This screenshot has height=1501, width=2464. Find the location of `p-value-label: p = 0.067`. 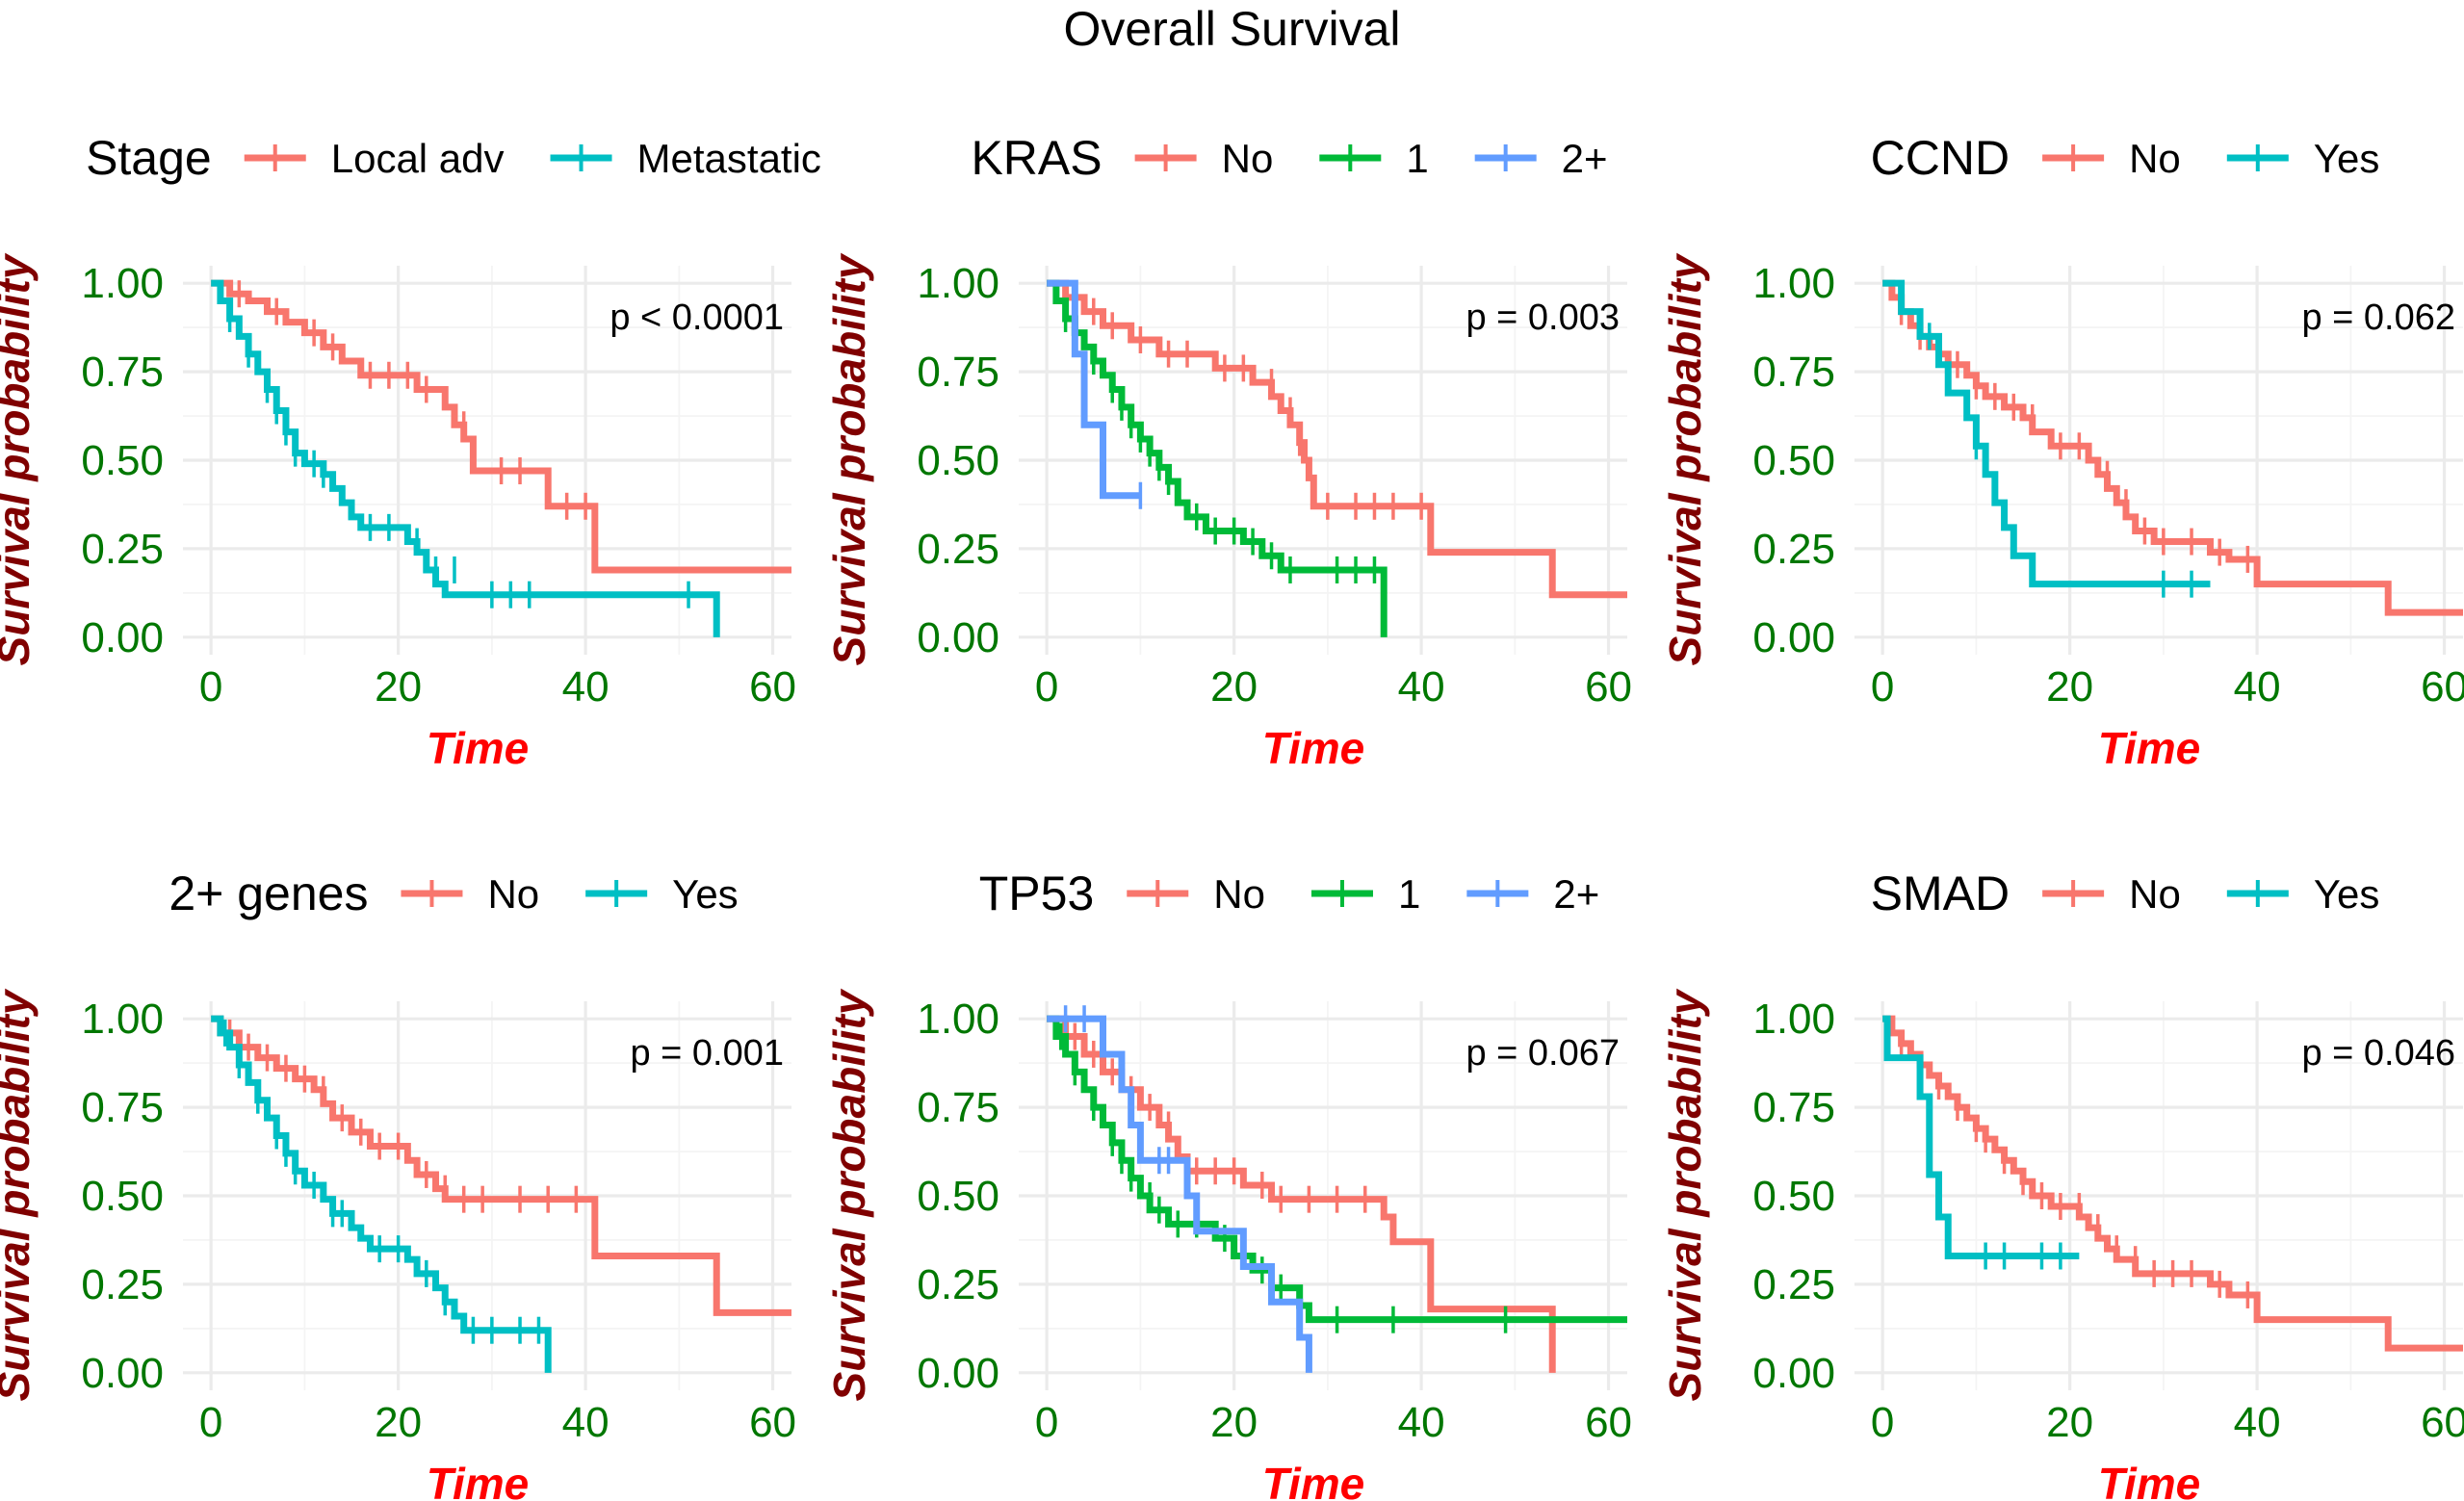

p-value-label: p = 0.067 is located at coordinates (1542, 1053).